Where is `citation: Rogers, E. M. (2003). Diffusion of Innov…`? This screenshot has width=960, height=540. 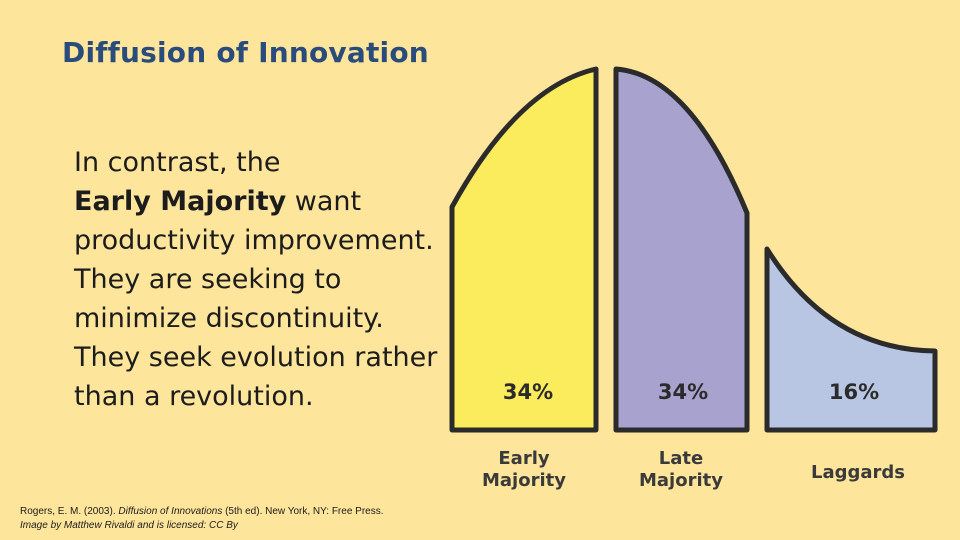
citation: Rogers, E. M. (2003). Diffusion of Innov… is located at coordinates (202, 519).